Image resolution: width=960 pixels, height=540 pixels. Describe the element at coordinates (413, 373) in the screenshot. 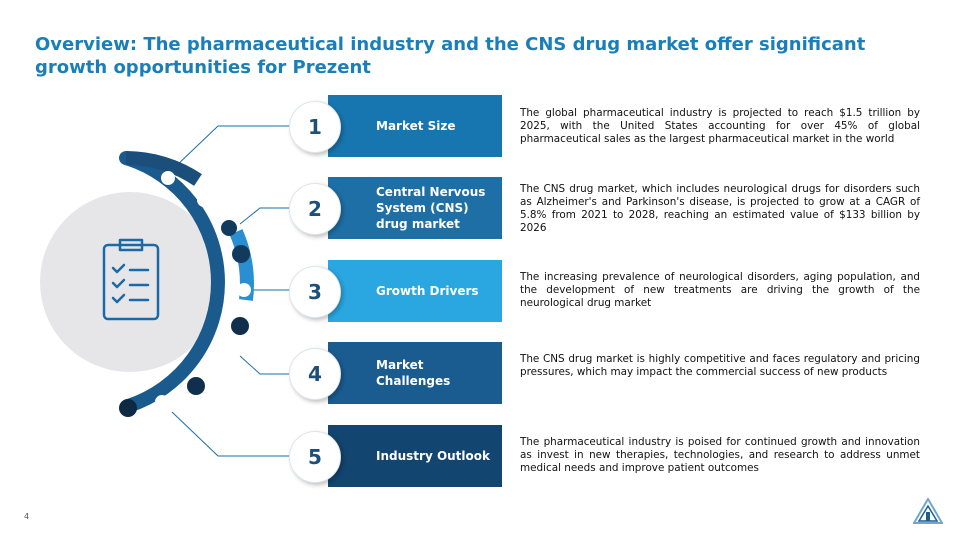

I see `item-label: Market Challenges` at that location.